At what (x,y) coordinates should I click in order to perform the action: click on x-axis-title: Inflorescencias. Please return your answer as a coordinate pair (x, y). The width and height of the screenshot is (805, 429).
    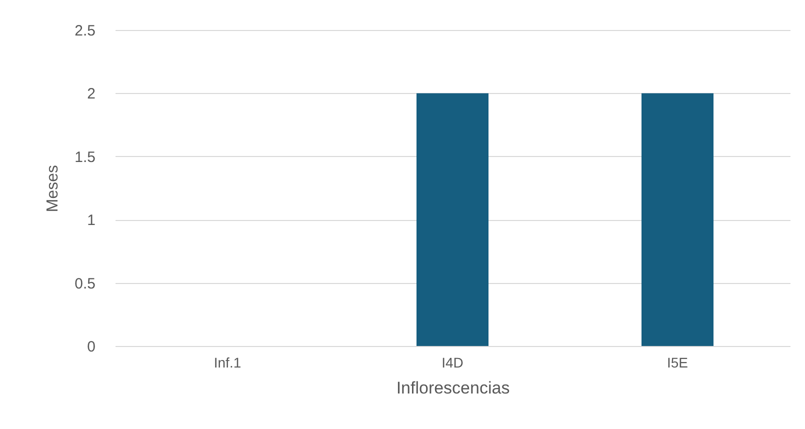
    Looking at the image, I should click on (453, 388).